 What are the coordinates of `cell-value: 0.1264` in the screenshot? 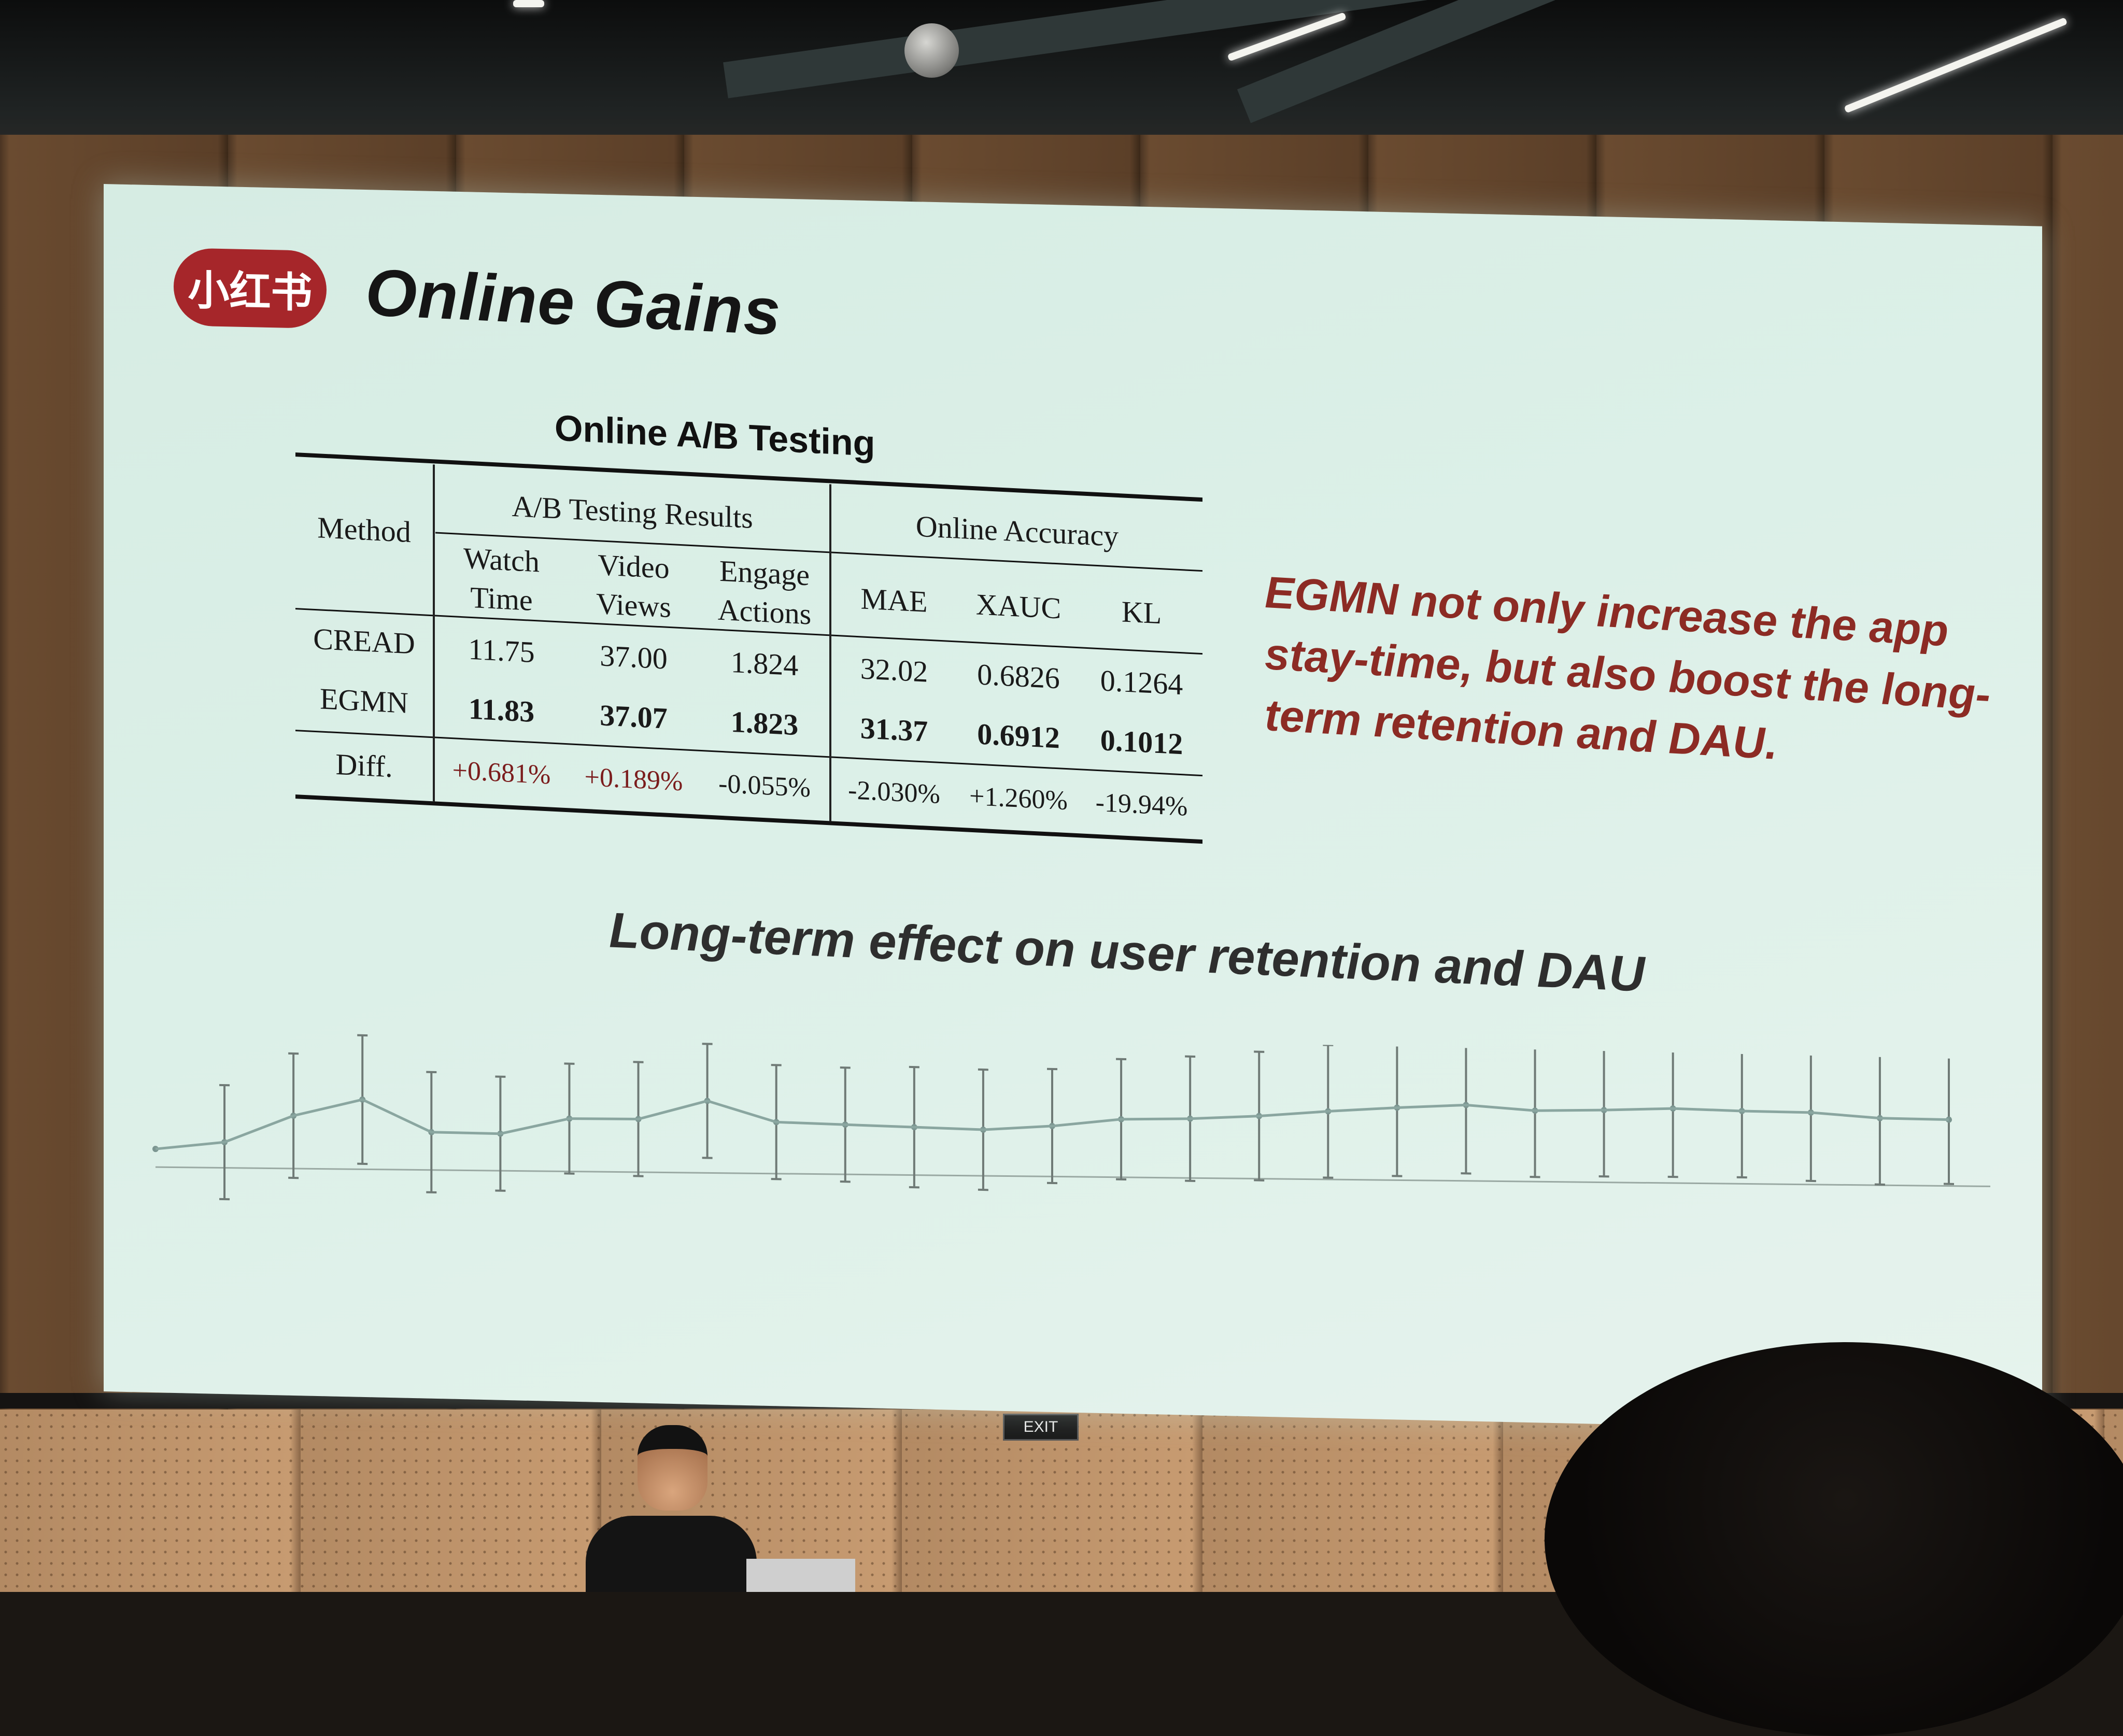 It's located at (1141, 682).